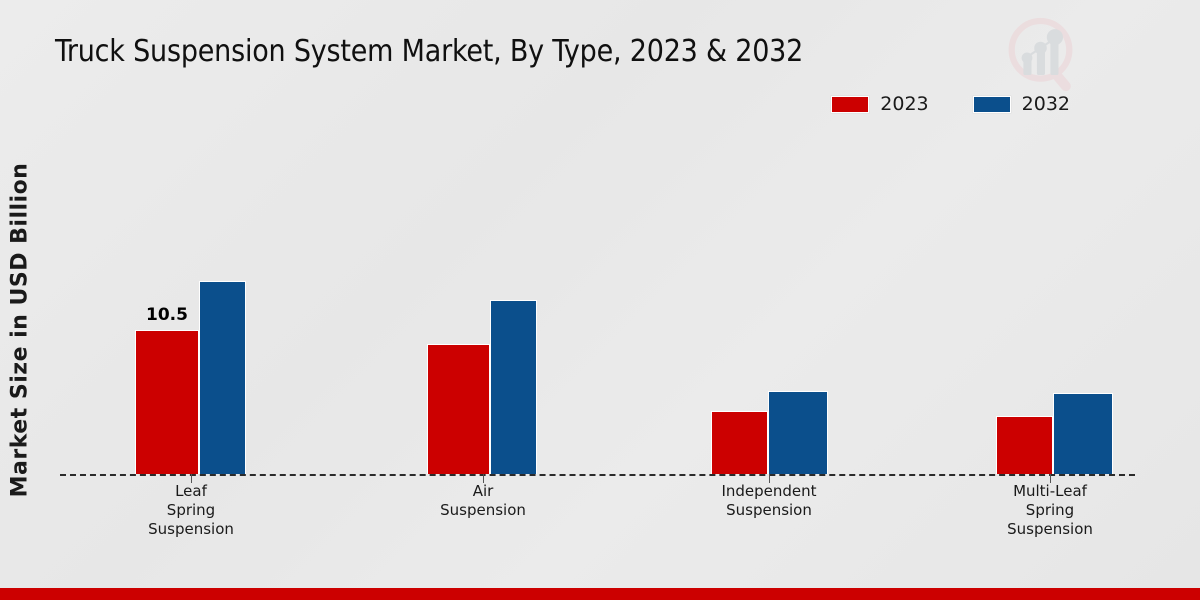  What do you see at coordinates (850, 104) in the screenshot?
I see `legend-swatch-2023` at bounding box center [850, 104].